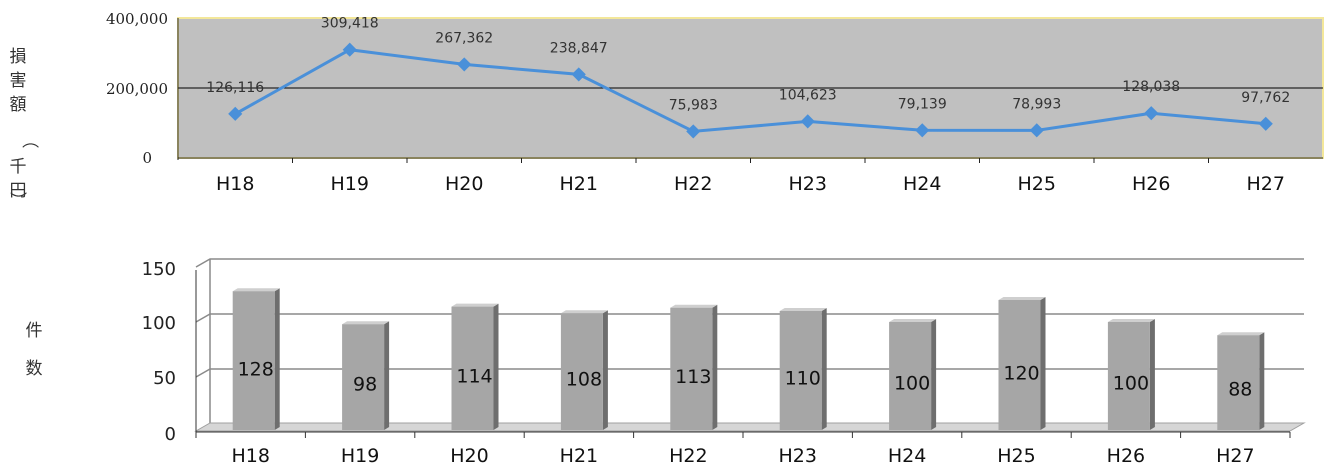 Image resolution: width=1324 pixels, height=468 pixels. What do you see at coordinates (922, 104) in the screenshot?
I see `damage-data-label: 79,139` at bounding box center [922, 104].